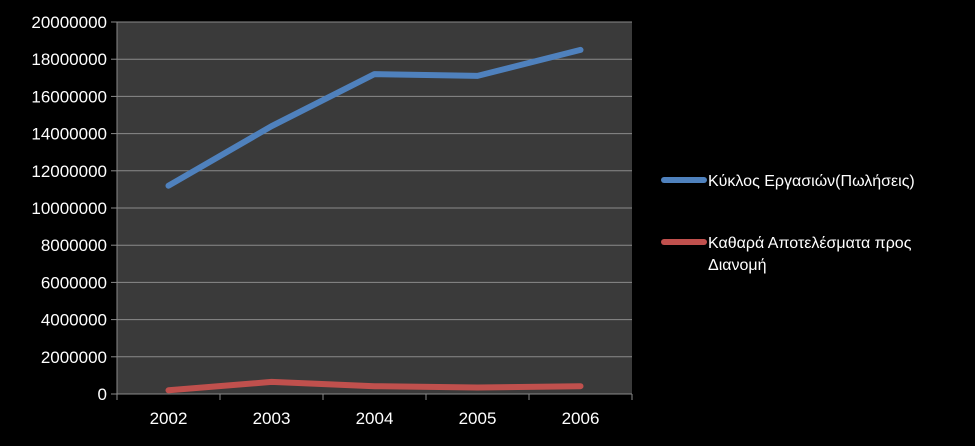 This screenshot has width=975, height=446. What do you see at coordinates (74, 320) in the screenshot?
I see `y-tick-label: 4000000` at bounding box center [74, 320].